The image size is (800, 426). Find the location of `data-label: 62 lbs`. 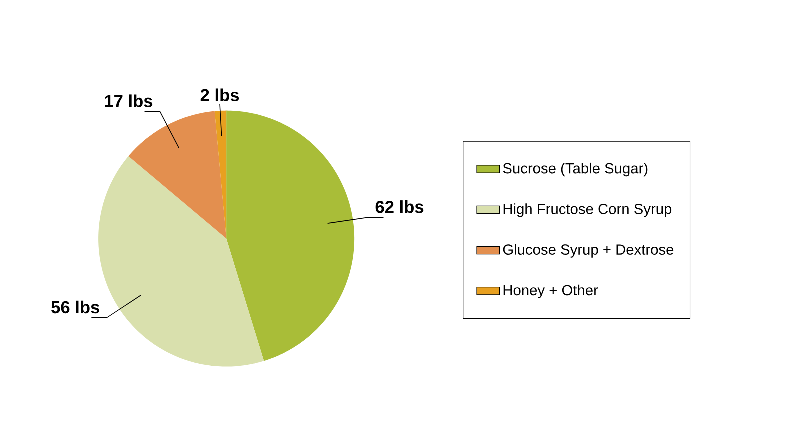

data-label: 62 lbs is located at coordinates (400, 207).